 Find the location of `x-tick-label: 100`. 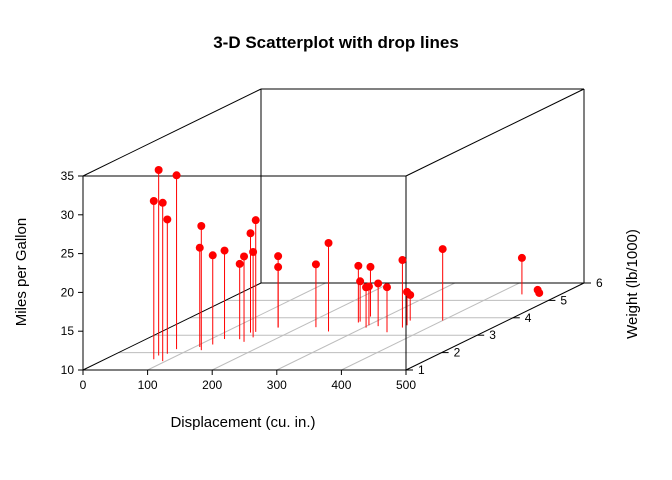

x-tick-label: 100 is located at coordinates (148, 385).